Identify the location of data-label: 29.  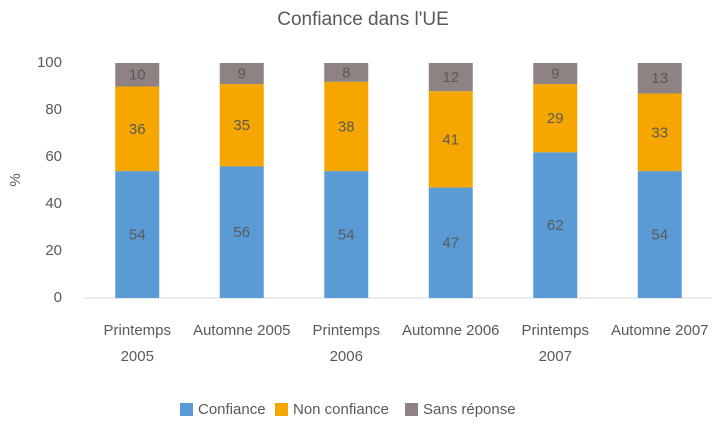
(555, 118).